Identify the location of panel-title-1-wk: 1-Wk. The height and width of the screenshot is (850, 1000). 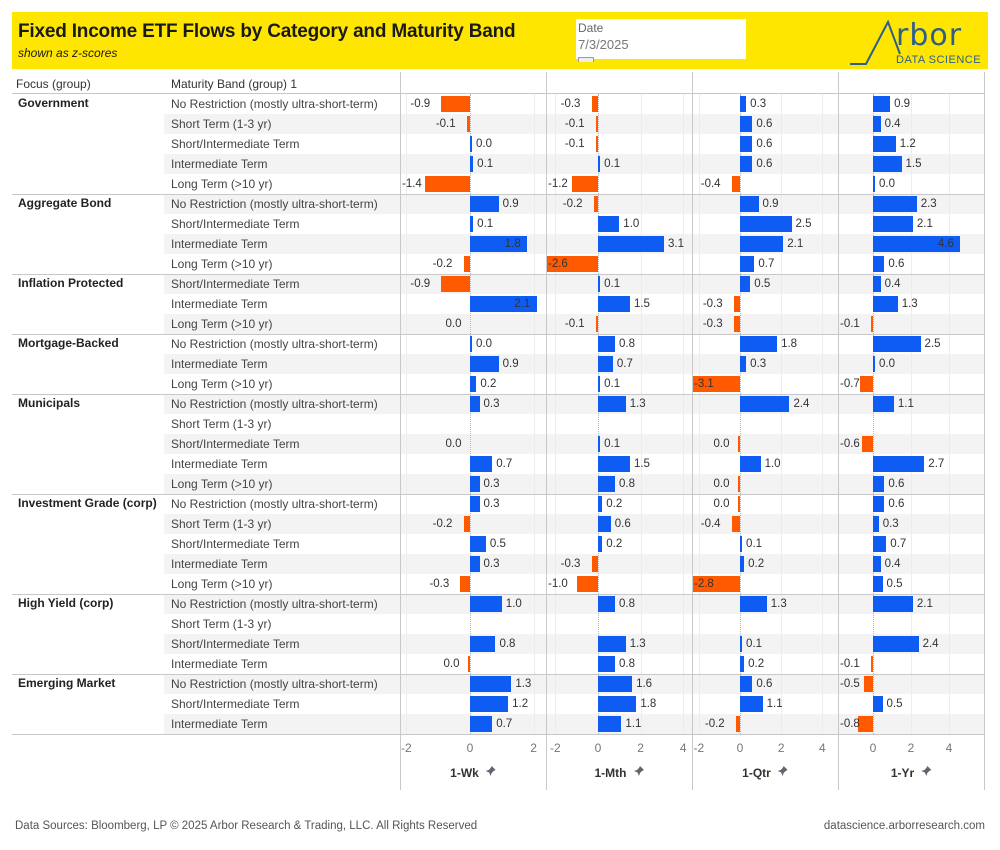
(473, 772).